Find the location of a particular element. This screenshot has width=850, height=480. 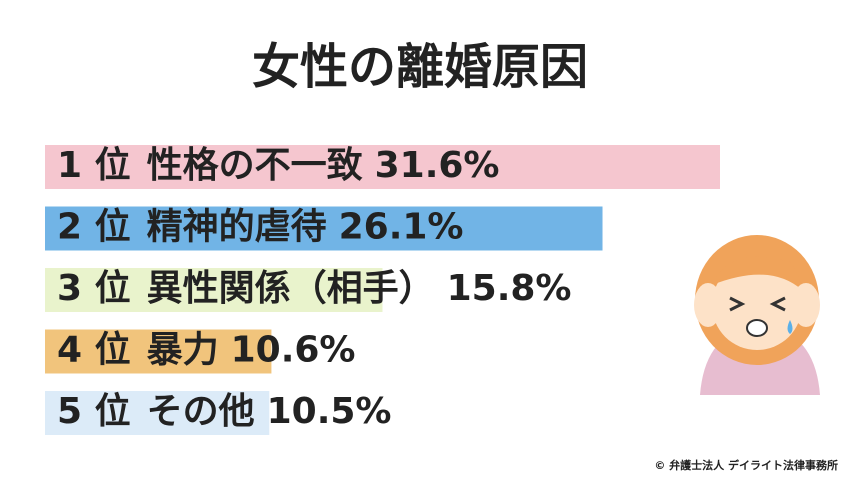

value-label: 31.6% is located at coordinates (437, 165).